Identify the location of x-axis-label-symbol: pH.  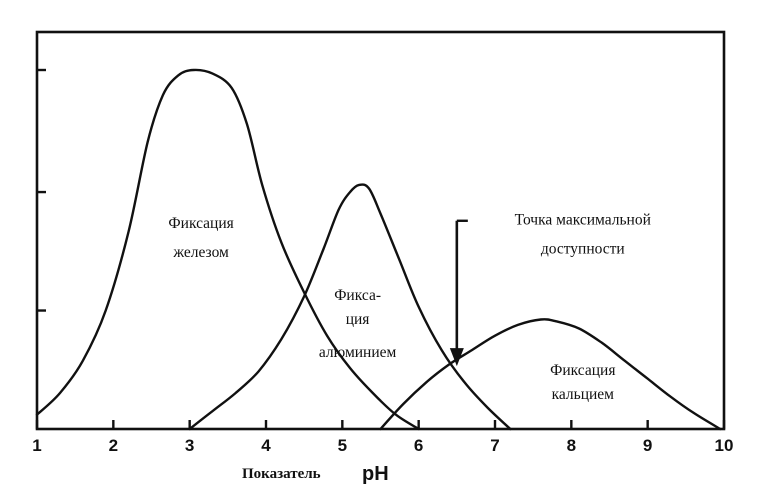
(375, 474).